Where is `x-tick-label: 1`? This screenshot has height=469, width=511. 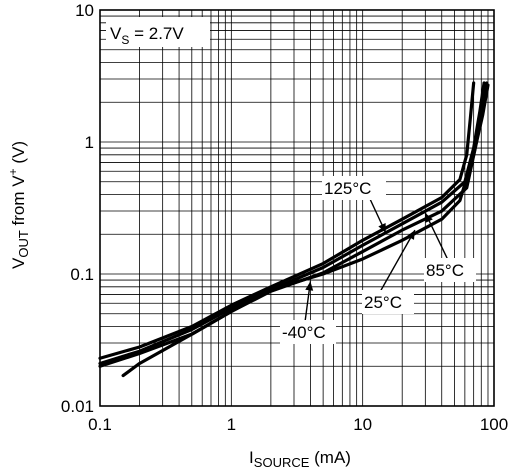
x-tick-label: 1 is located at coordinates (231, 424).